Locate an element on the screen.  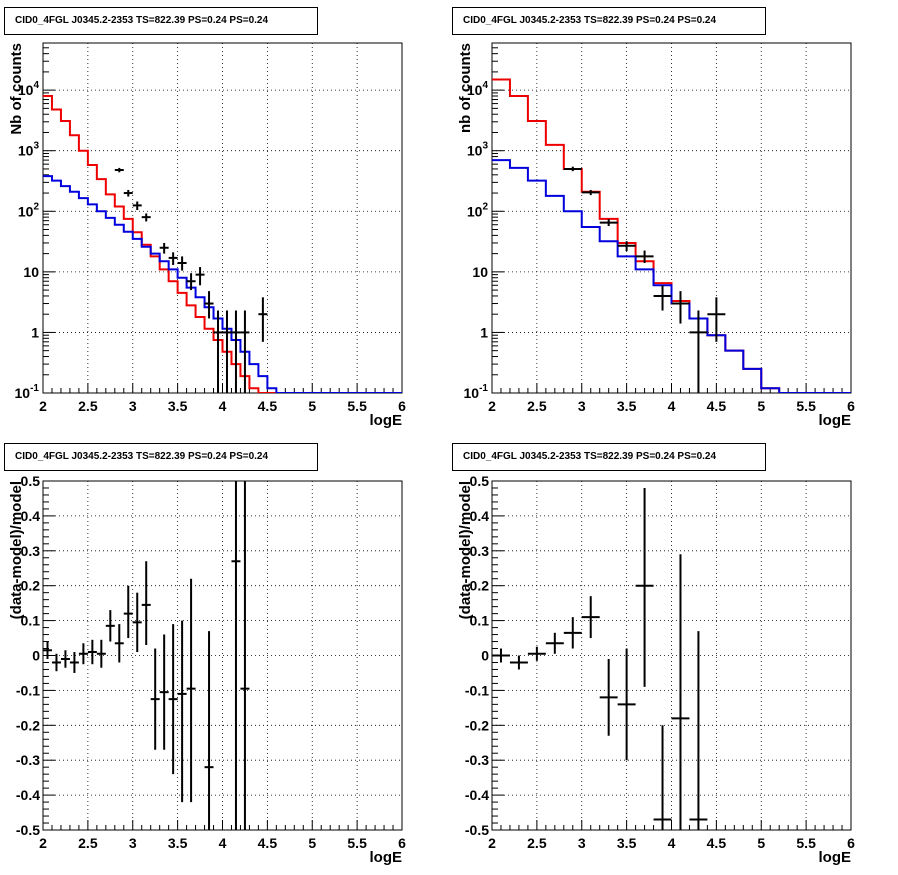
panel-2-xtick-label: 4.5 is located at coordinates (717, 406).